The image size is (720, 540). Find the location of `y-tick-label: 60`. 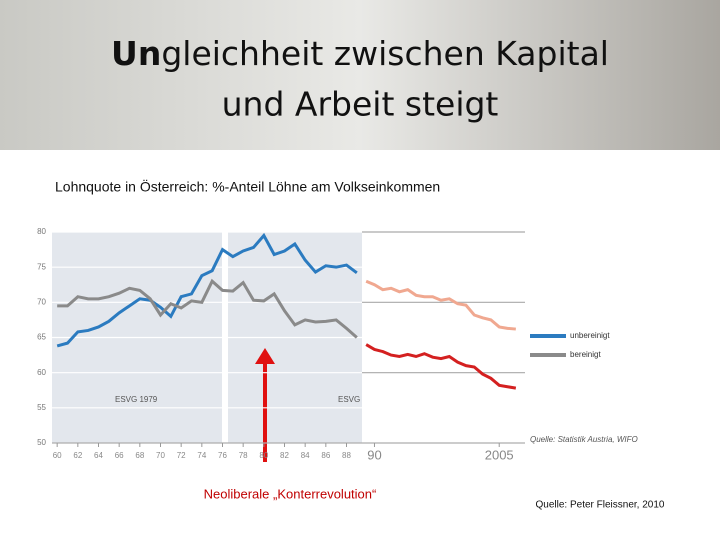

y-tick-label: 60 is located at coordinates (41, 372).